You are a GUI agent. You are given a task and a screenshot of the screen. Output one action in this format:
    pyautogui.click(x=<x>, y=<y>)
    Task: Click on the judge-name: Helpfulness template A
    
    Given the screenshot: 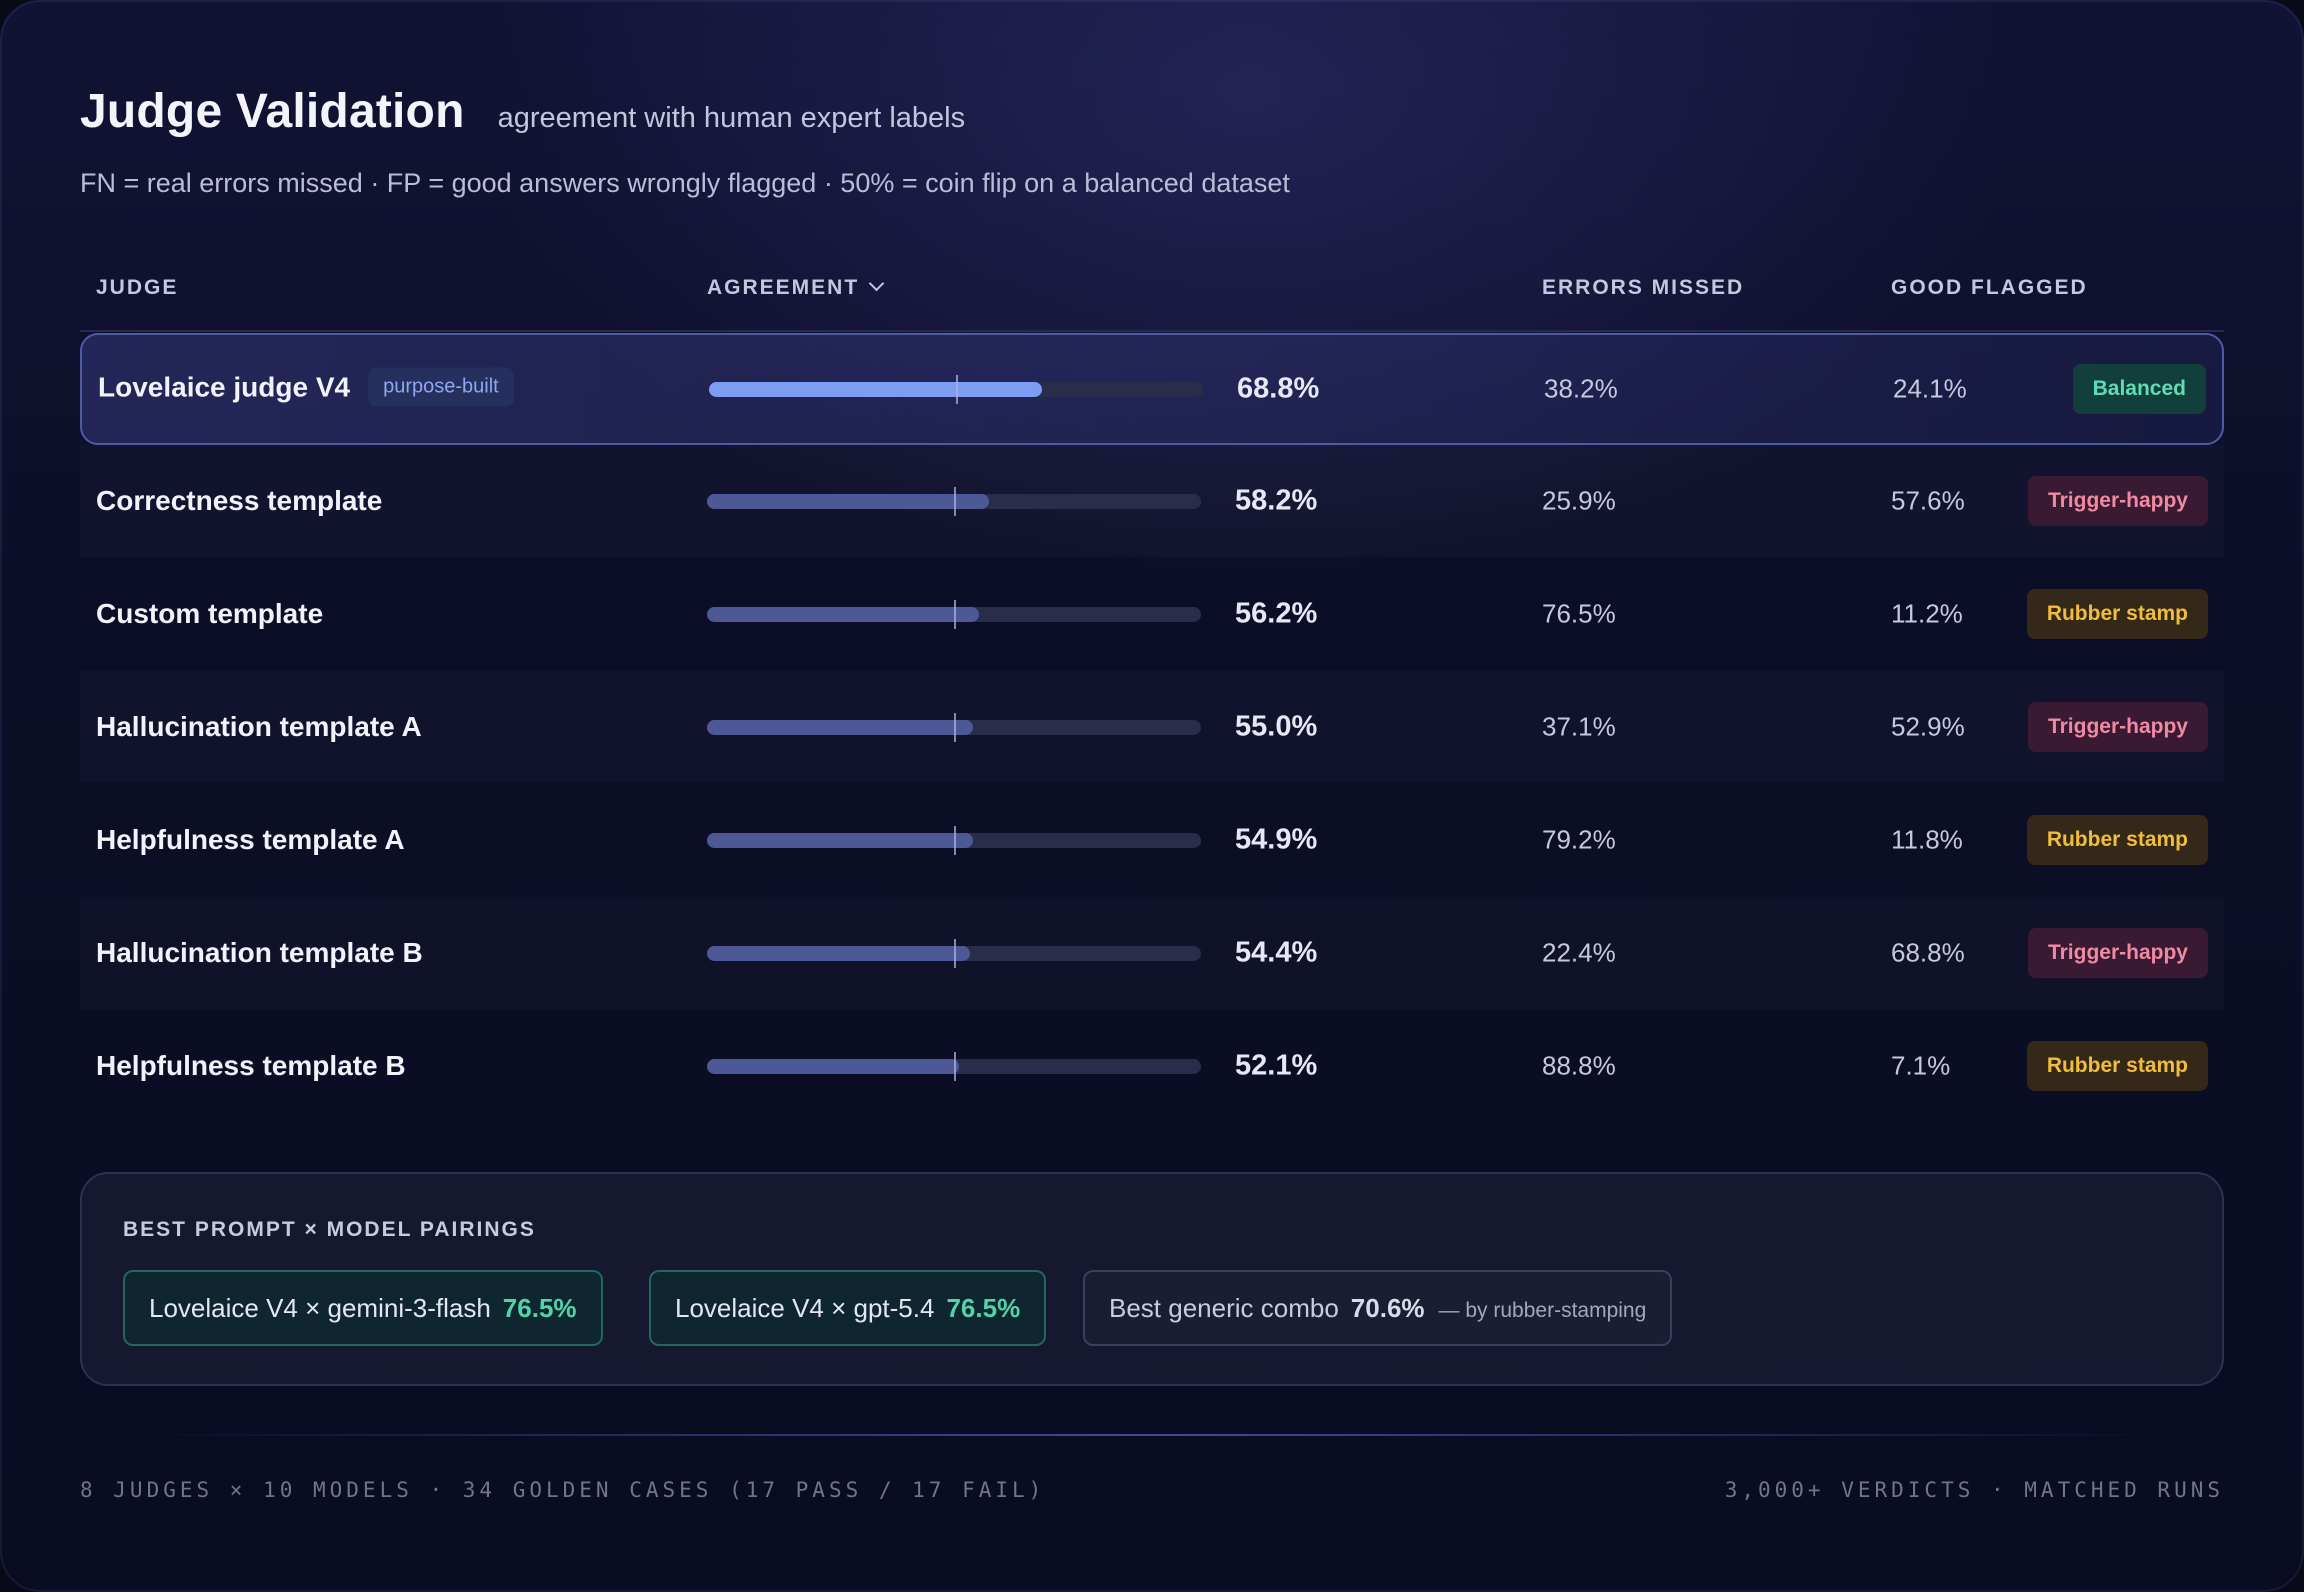 What is the action you would take?
    pyautogui.click(x=250, y=839)
    